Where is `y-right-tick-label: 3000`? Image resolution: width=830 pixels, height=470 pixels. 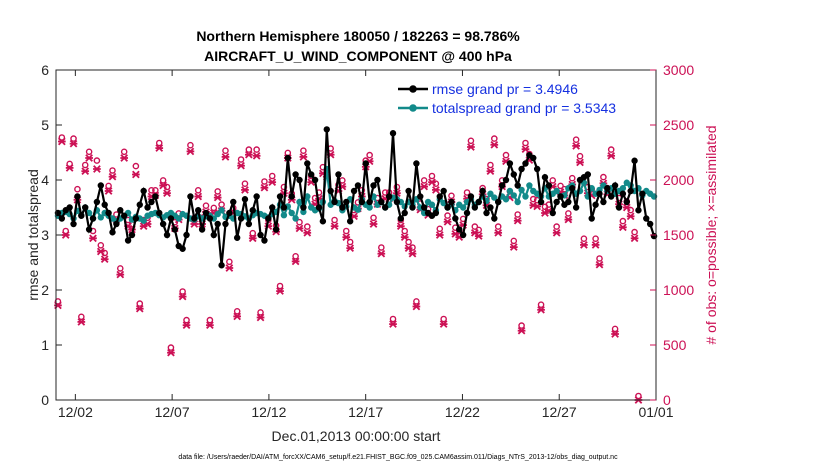
y-right-tick-label: 3000 is located at coordinates (678, 70).